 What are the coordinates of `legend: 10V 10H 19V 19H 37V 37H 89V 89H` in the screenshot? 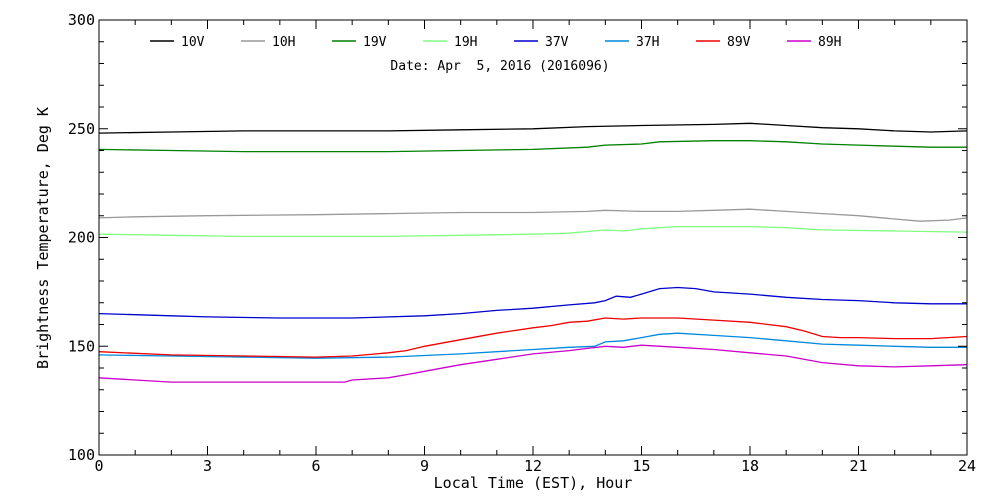 It's located at (495, 42).